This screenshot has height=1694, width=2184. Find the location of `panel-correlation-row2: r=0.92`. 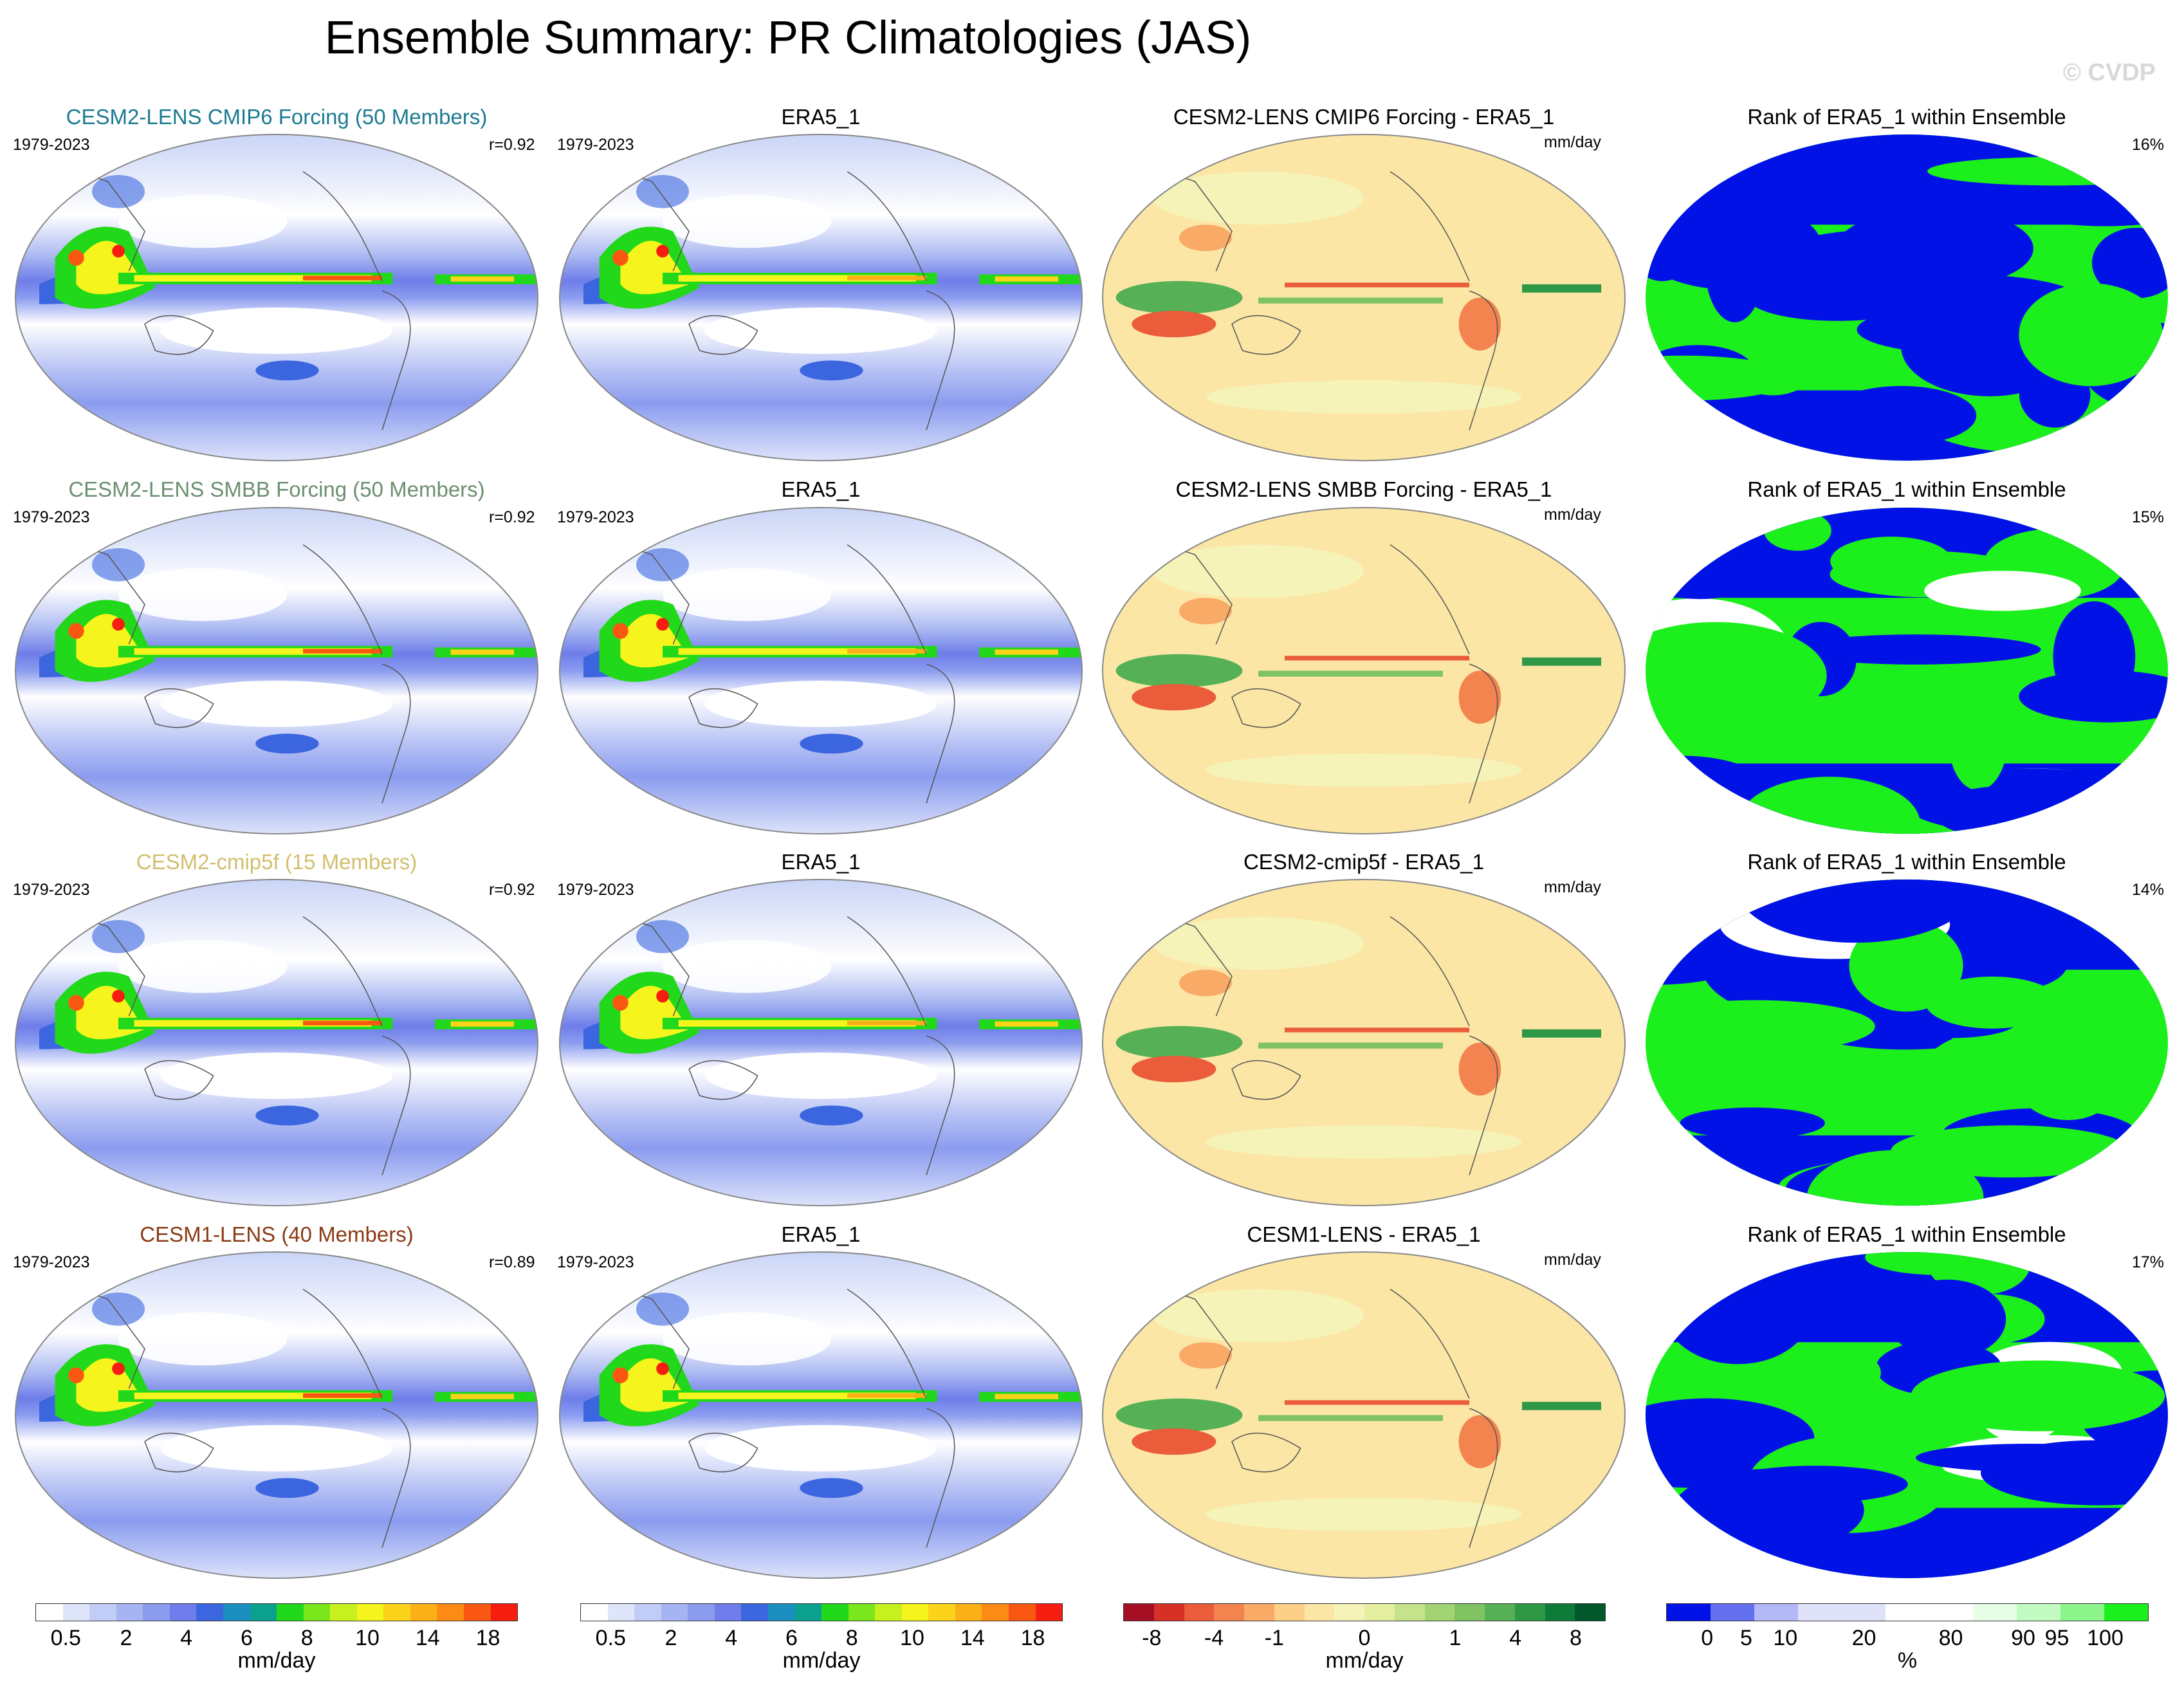

panel-correlation-row2: r=0.92 is located at coordinates (512, 517).